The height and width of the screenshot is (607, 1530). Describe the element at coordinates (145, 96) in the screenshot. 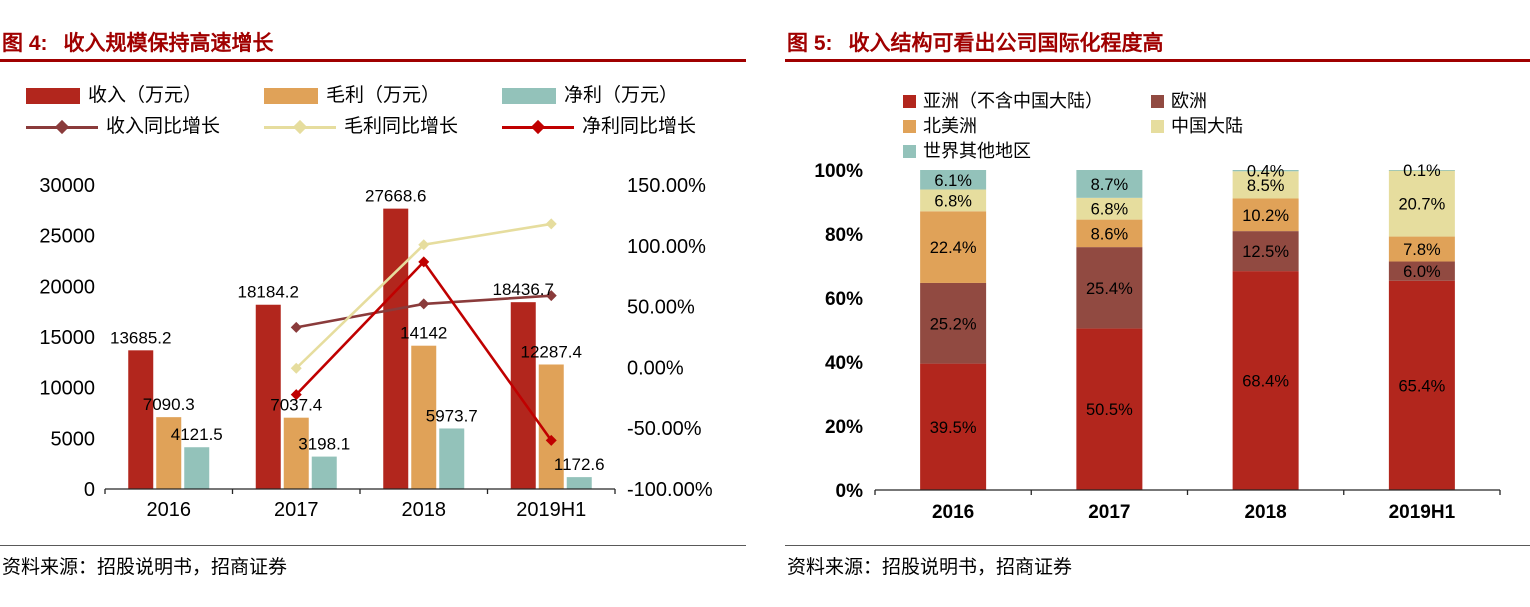

I see `legend-item: 收入（万元）` at that location.